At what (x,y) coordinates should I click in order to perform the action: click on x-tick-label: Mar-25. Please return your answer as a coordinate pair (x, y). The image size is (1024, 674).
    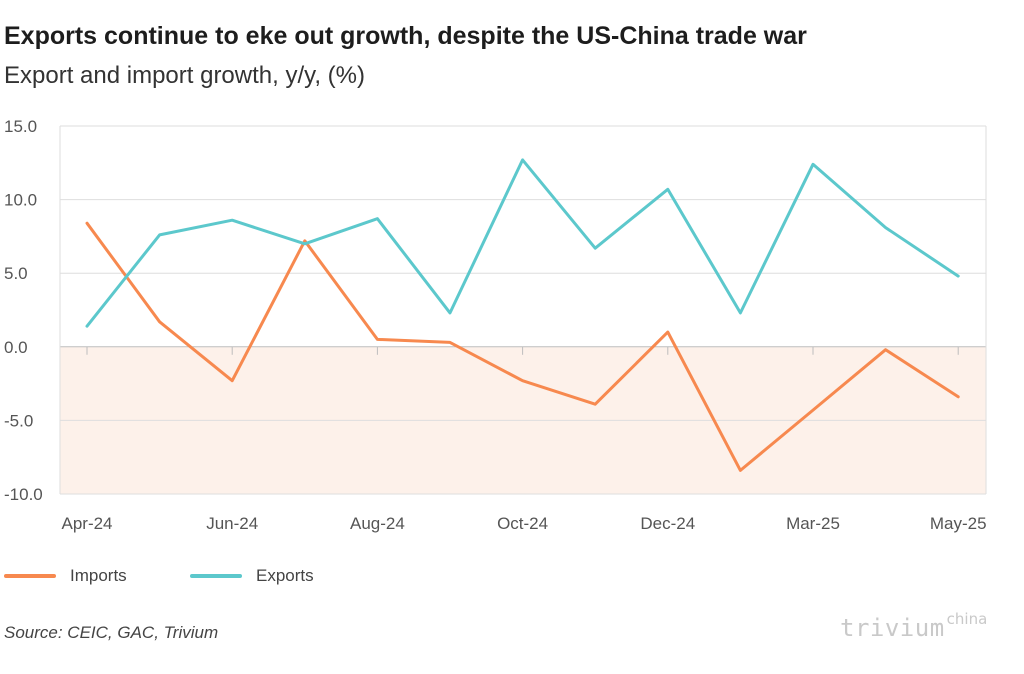
    Looking at the image, I should click on (813, 523).